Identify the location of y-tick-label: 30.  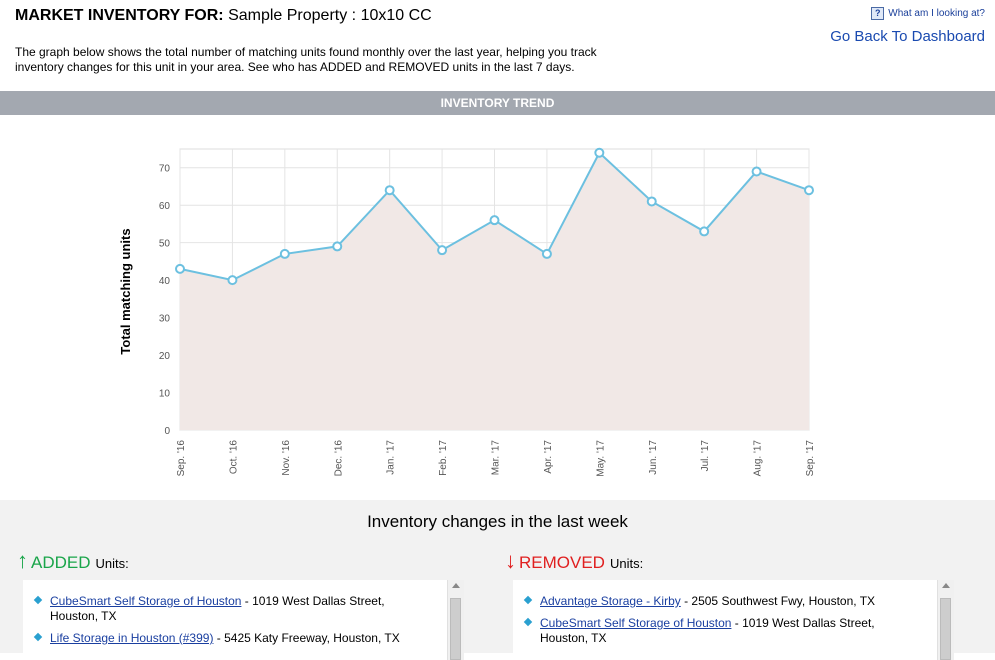
(165, 319).